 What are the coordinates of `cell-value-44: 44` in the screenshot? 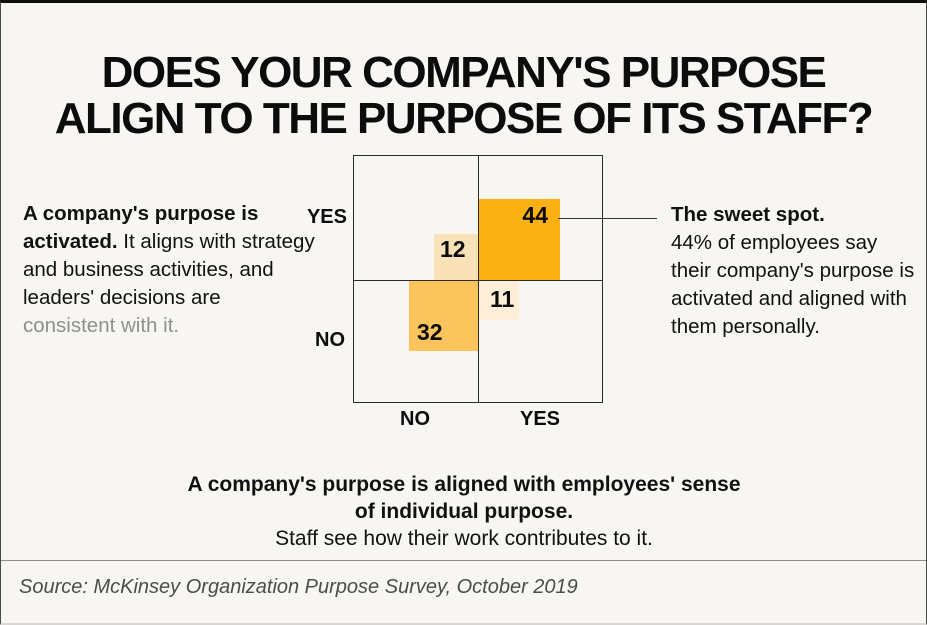 It's located at (535, 215).